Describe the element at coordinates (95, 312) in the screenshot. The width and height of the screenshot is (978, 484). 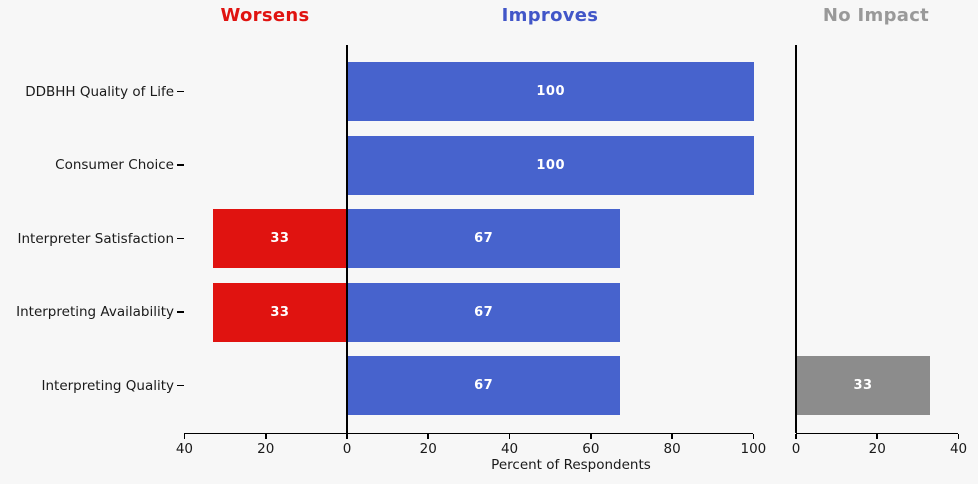
I see `category-label: Interpreting Availability` at that location.